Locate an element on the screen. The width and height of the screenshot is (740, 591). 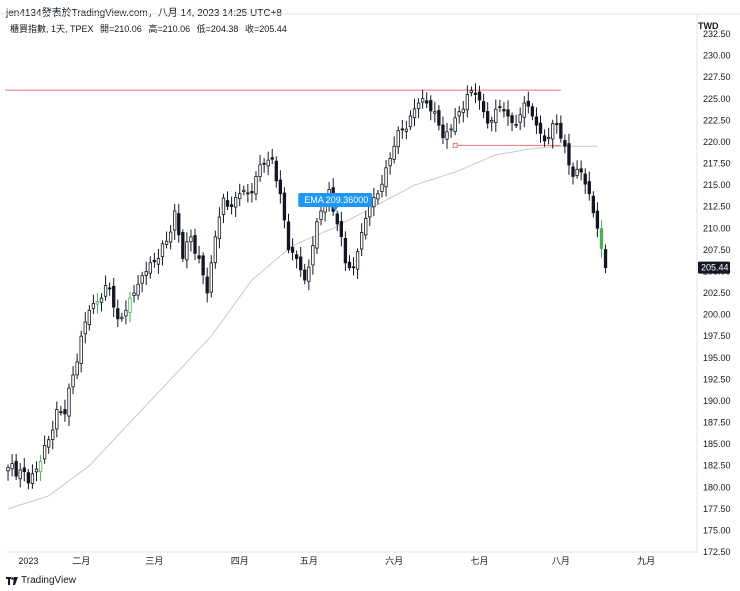
ema-tag-box is located at coordinates (335, 200).